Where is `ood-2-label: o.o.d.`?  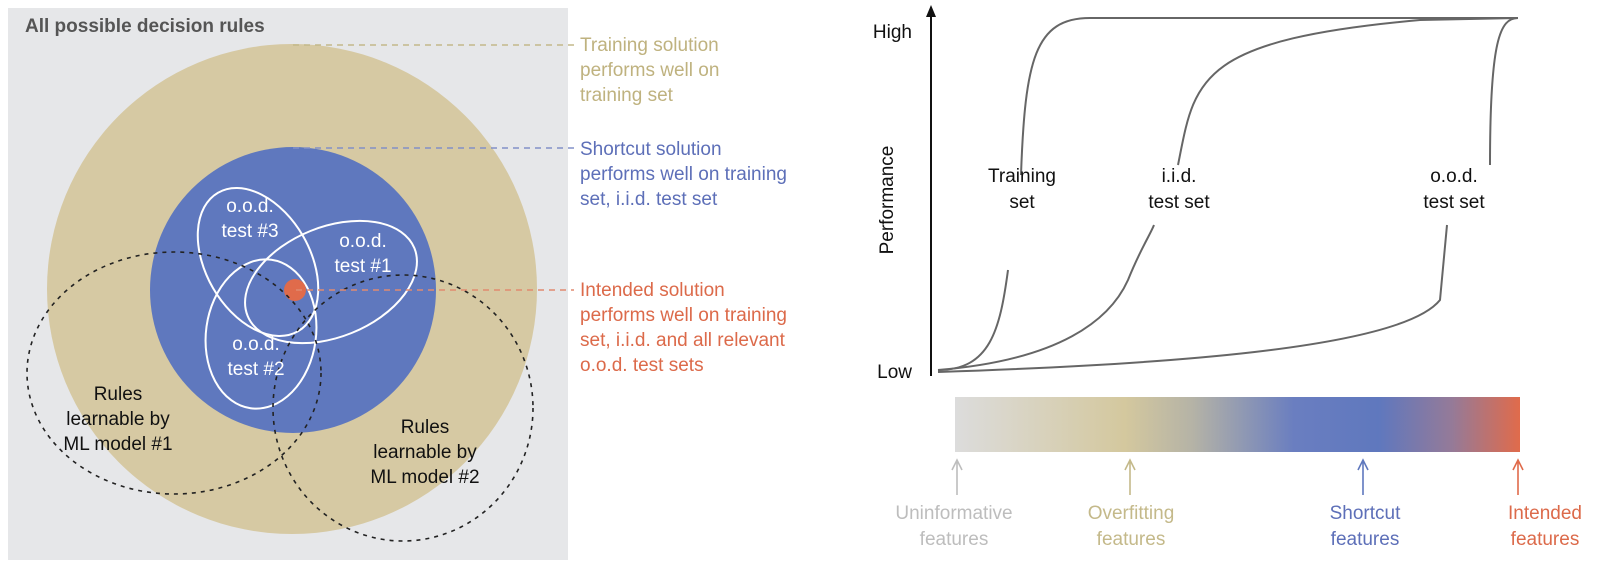
ood-2-label: o.o.d. is located at coordinates (256, 344).